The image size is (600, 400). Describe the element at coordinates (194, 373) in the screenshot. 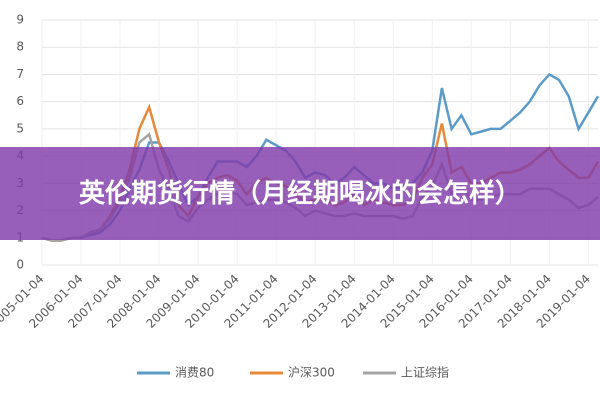

I see `legend-label: 消费80` at that location.